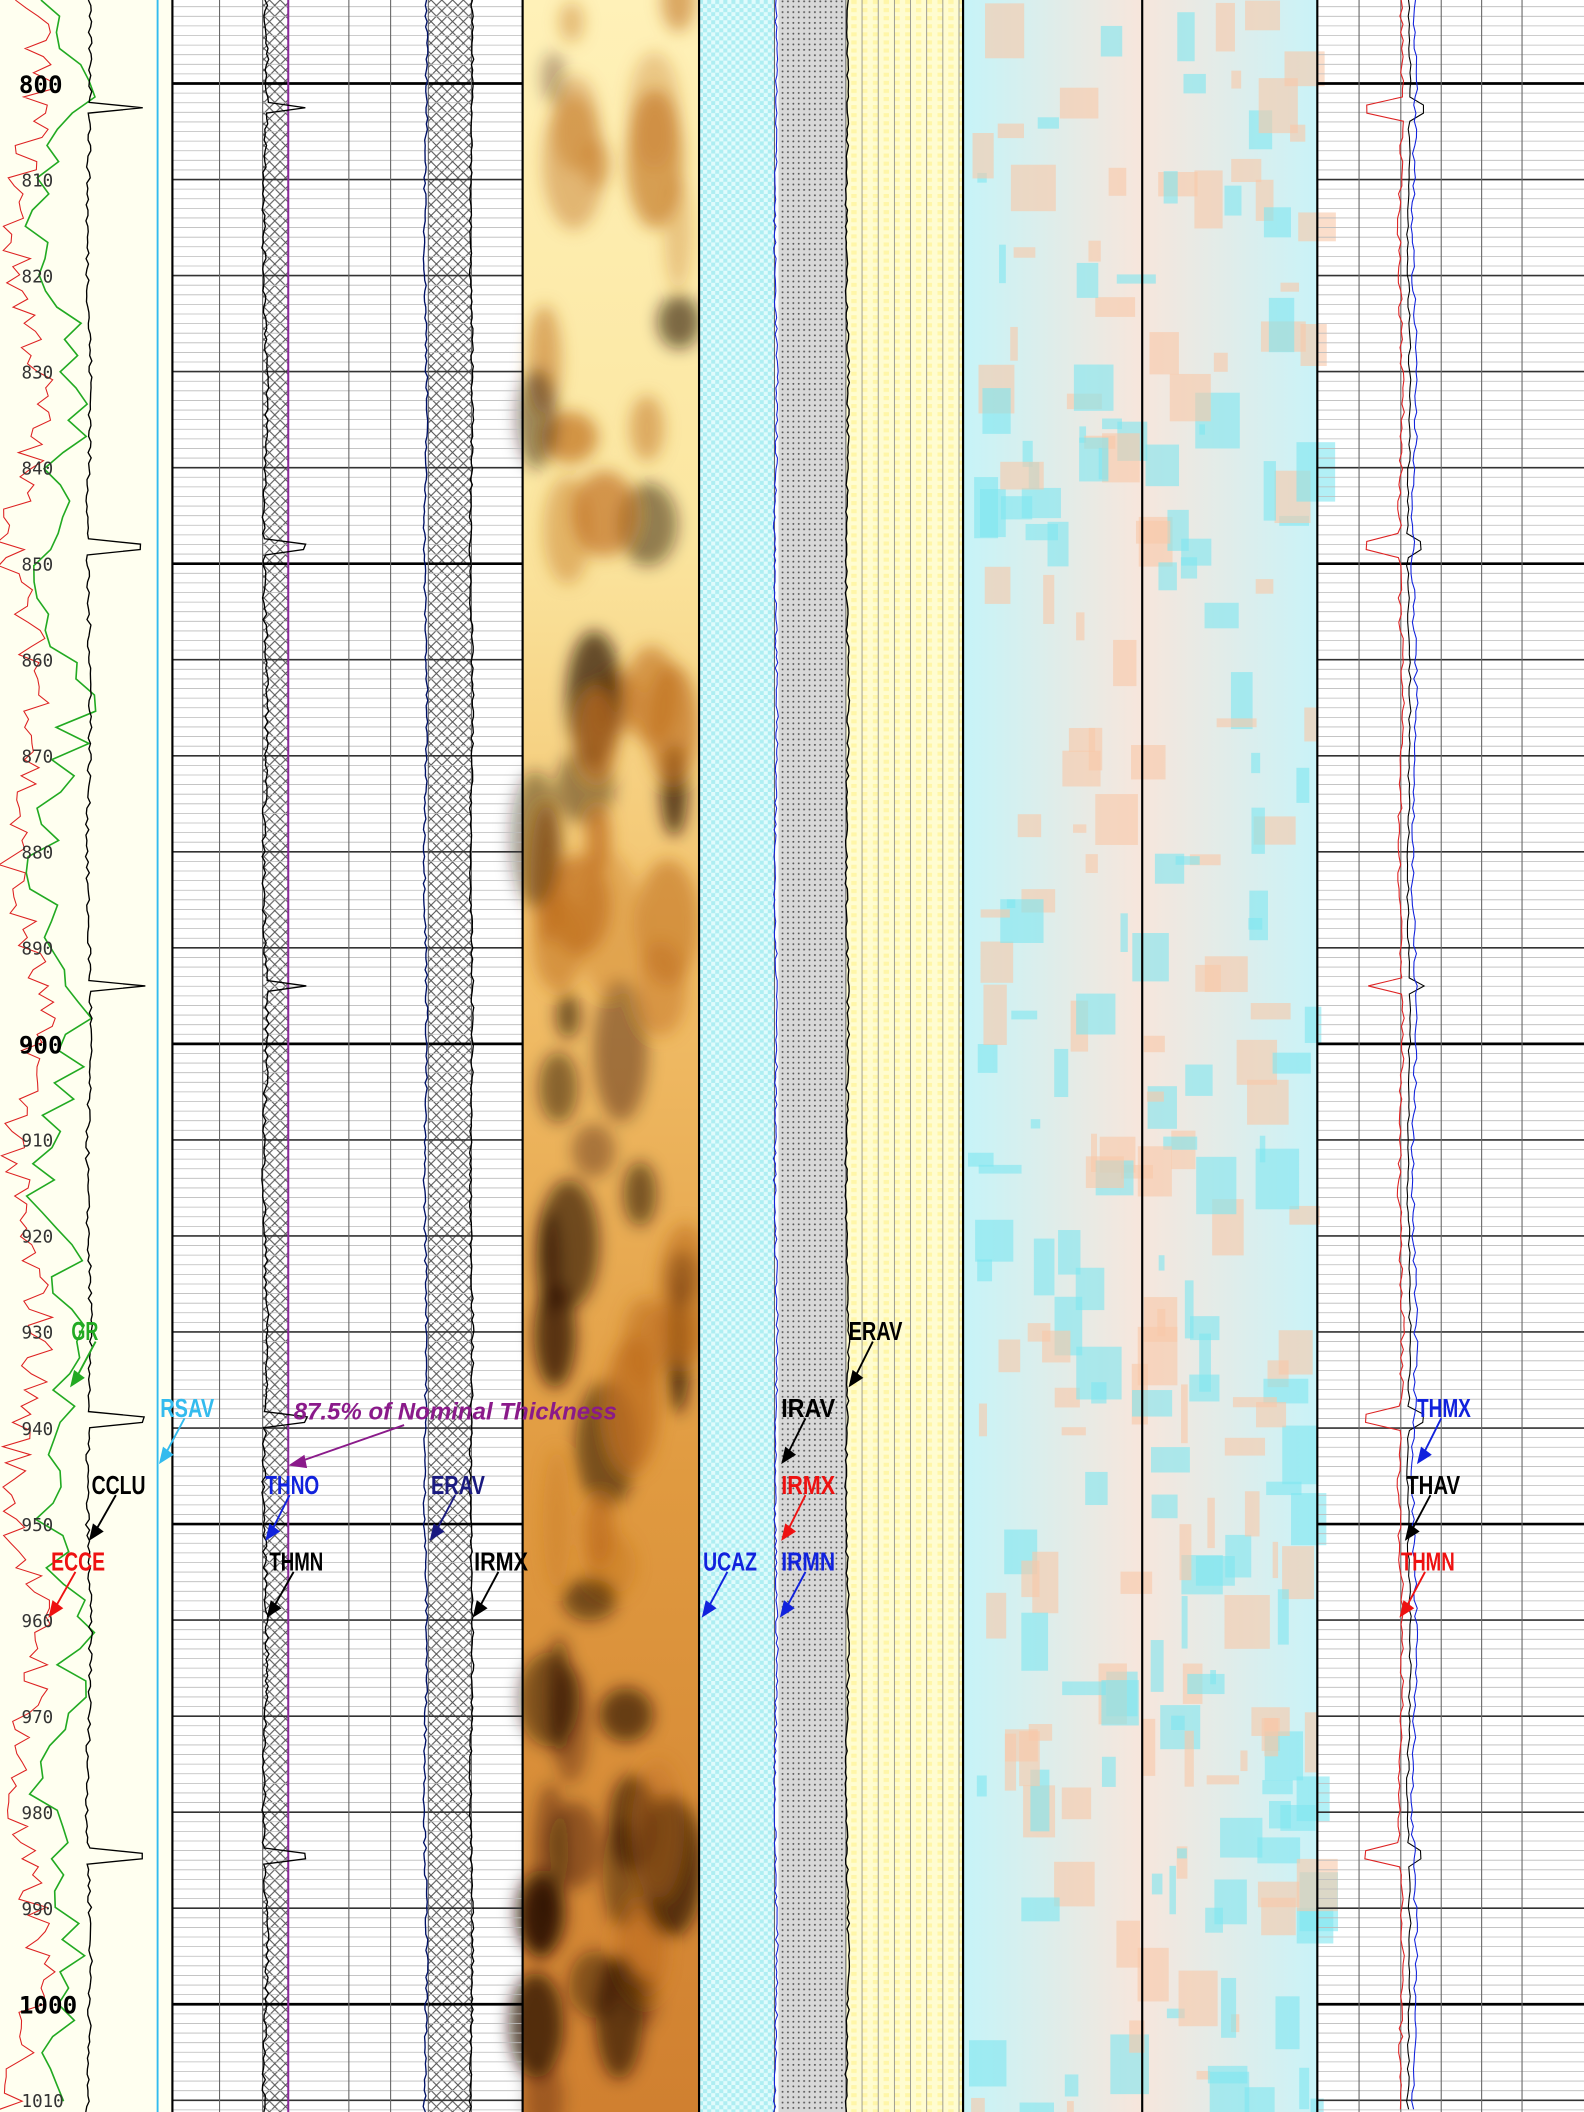 Image resolution: width=1584 pixels, height=2112 pixels. Describe the element at coordinates (1433, 1486) in the screenshot. I see `curve-label: THAV` at that location.